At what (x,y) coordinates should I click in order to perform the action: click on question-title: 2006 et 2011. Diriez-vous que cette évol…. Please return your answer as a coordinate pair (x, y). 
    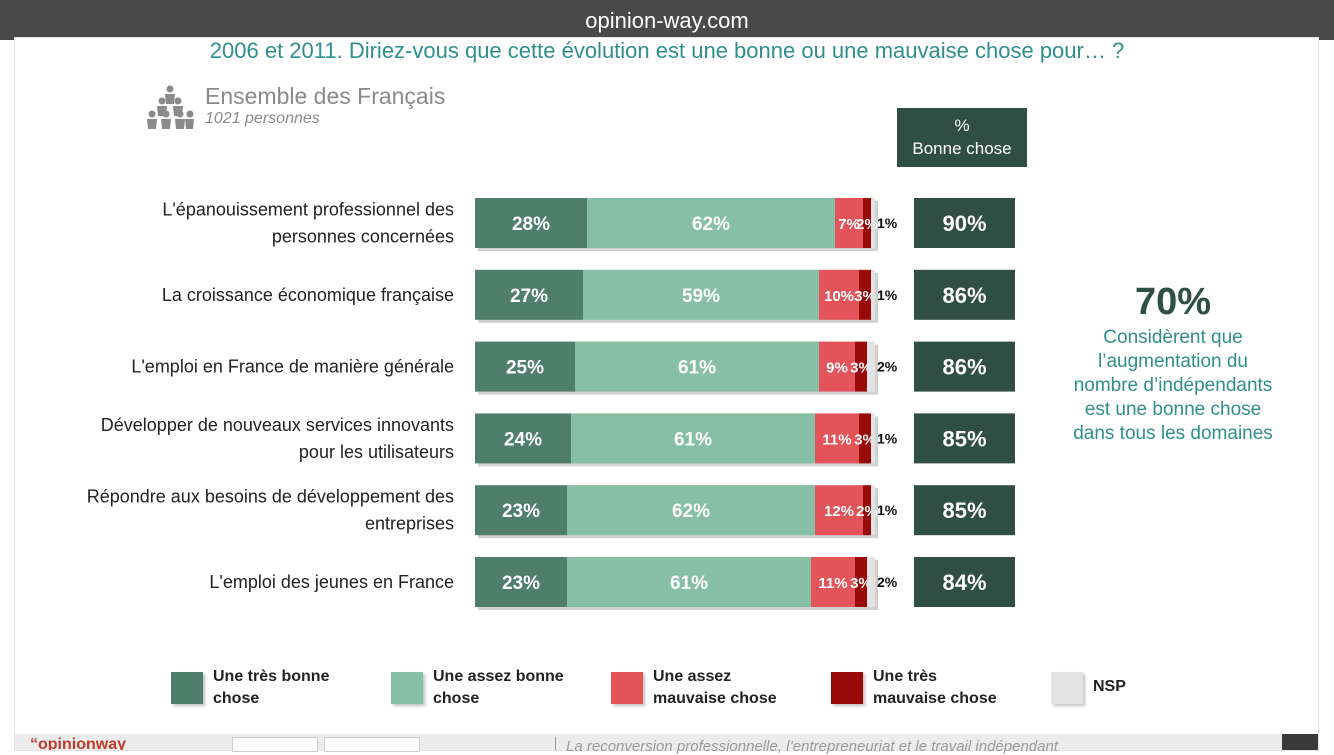
    Looking at the image, I should click on (667, 50).